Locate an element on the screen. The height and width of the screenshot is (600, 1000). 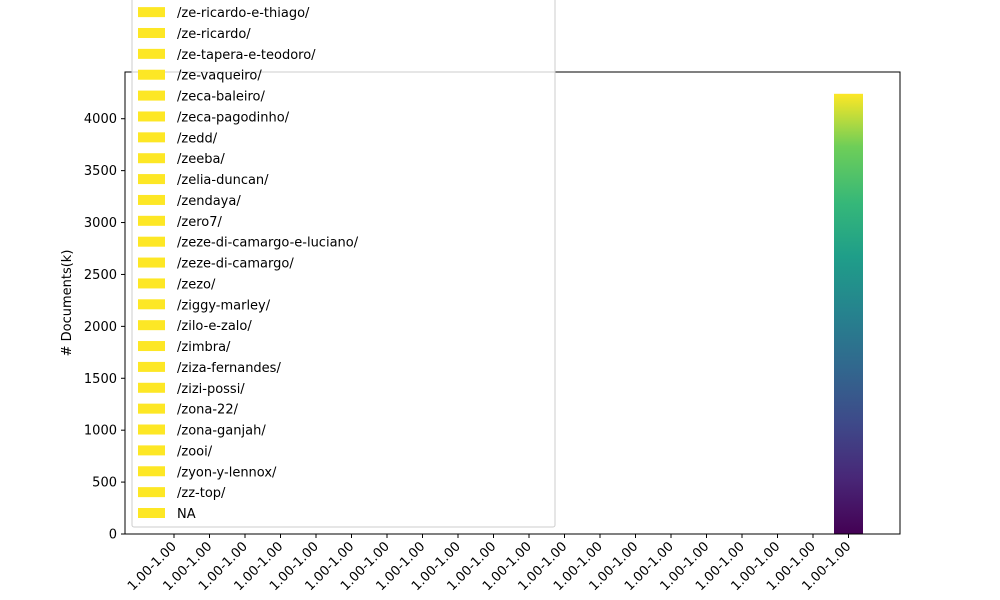
legend-label: /zeca-pagodinho/ is located at coordinates (233, 117).